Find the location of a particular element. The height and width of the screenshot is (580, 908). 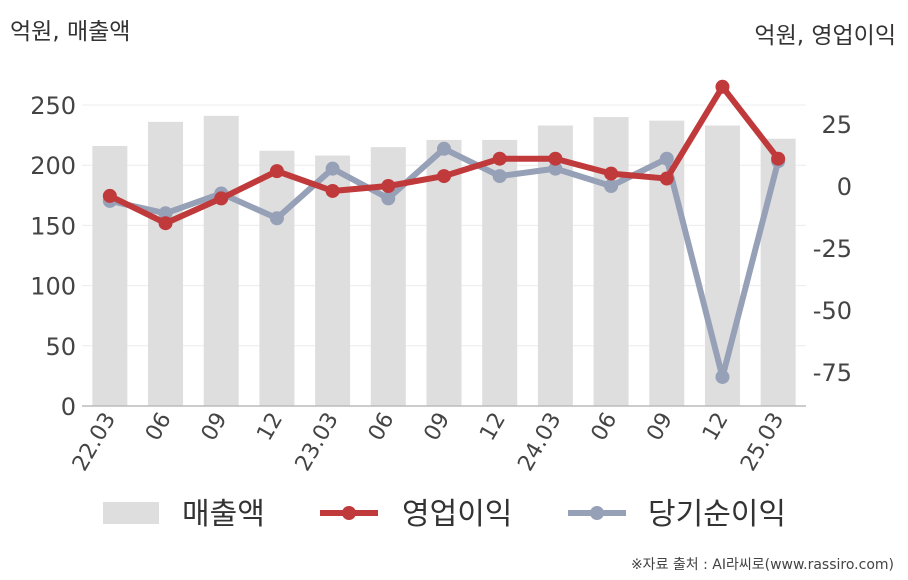

right-tick-label: -75 is located at coordinates (832, 373).